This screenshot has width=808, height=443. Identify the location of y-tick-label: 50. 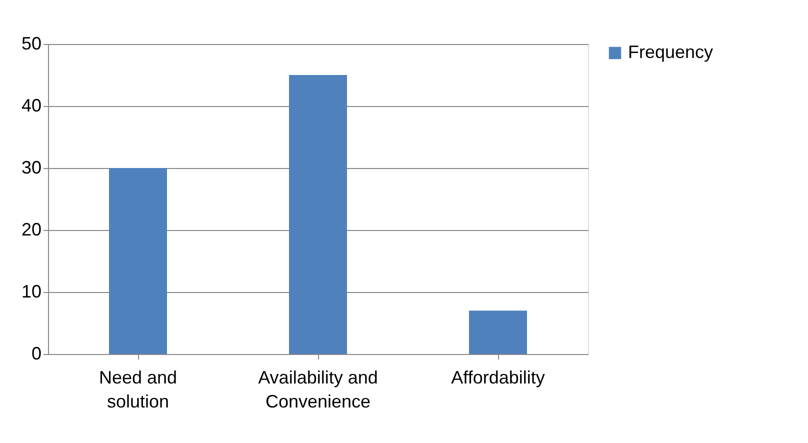
(31, 44).